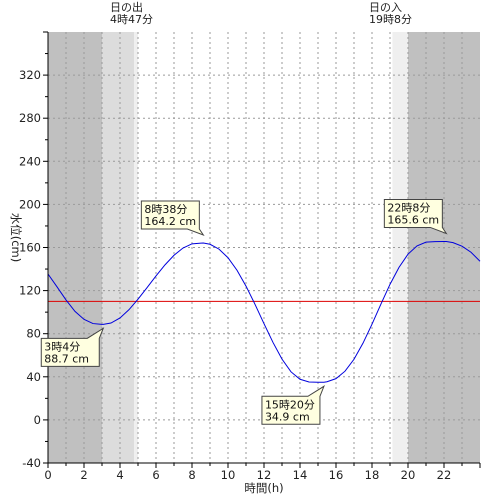 Image resolution: width=496 pixels, height=496 pixels. What do you see at coordinates (390, 19) in the screenshot?
I see `sunset-time: 19時8分` at bounding box center [390, 19].